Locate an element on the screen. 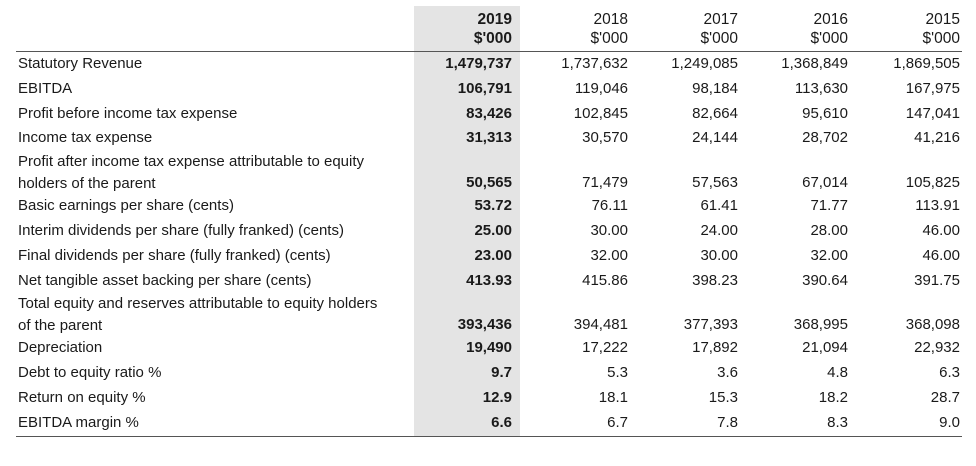  value-2017: 98,184 is located at coordinates (715, 88).